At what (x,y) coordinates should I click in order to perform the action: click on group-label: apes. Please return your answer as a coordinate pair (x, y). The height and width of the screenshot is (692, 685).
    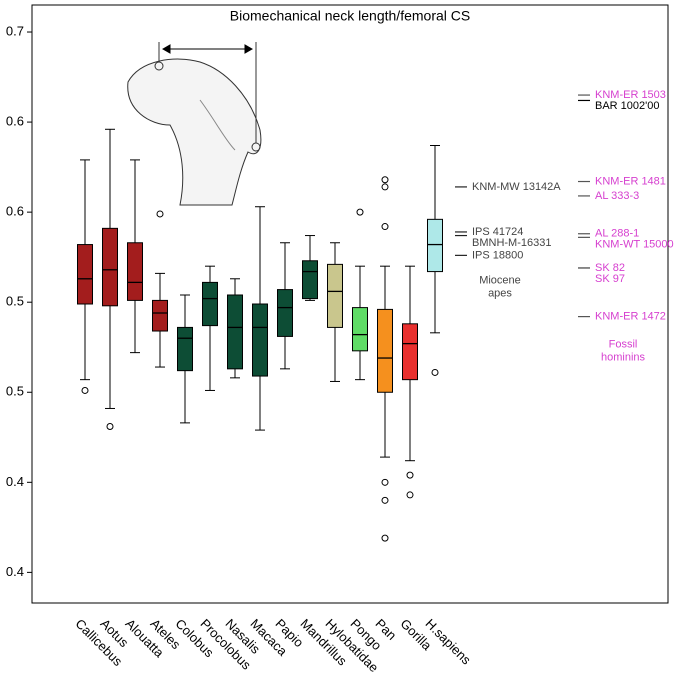
    Looking at the image, I should click on (500, 293).